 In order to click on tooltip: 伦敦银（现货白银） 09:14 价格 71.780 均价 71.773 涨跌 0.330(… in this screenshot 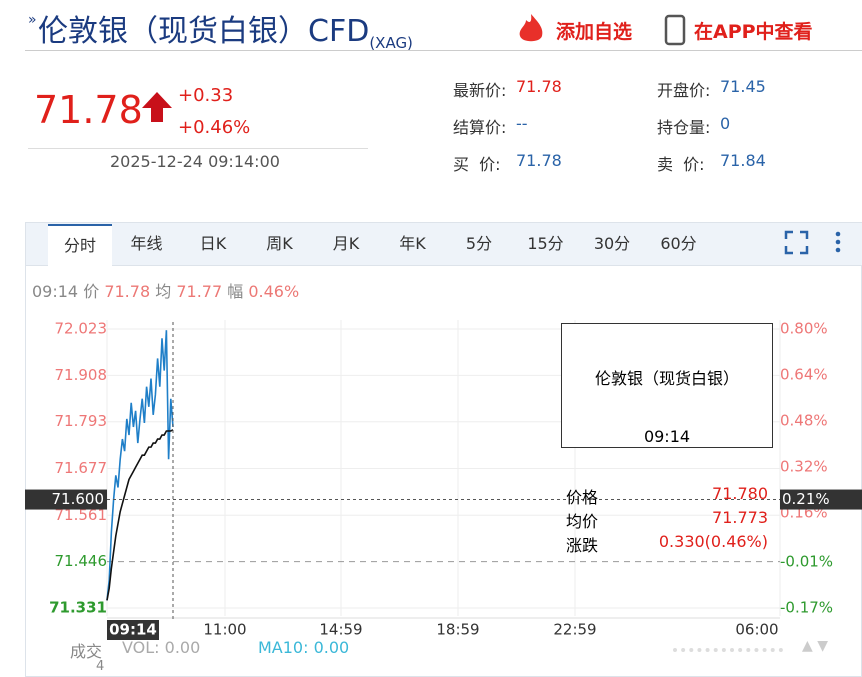, I will do `click(667, 439)`.